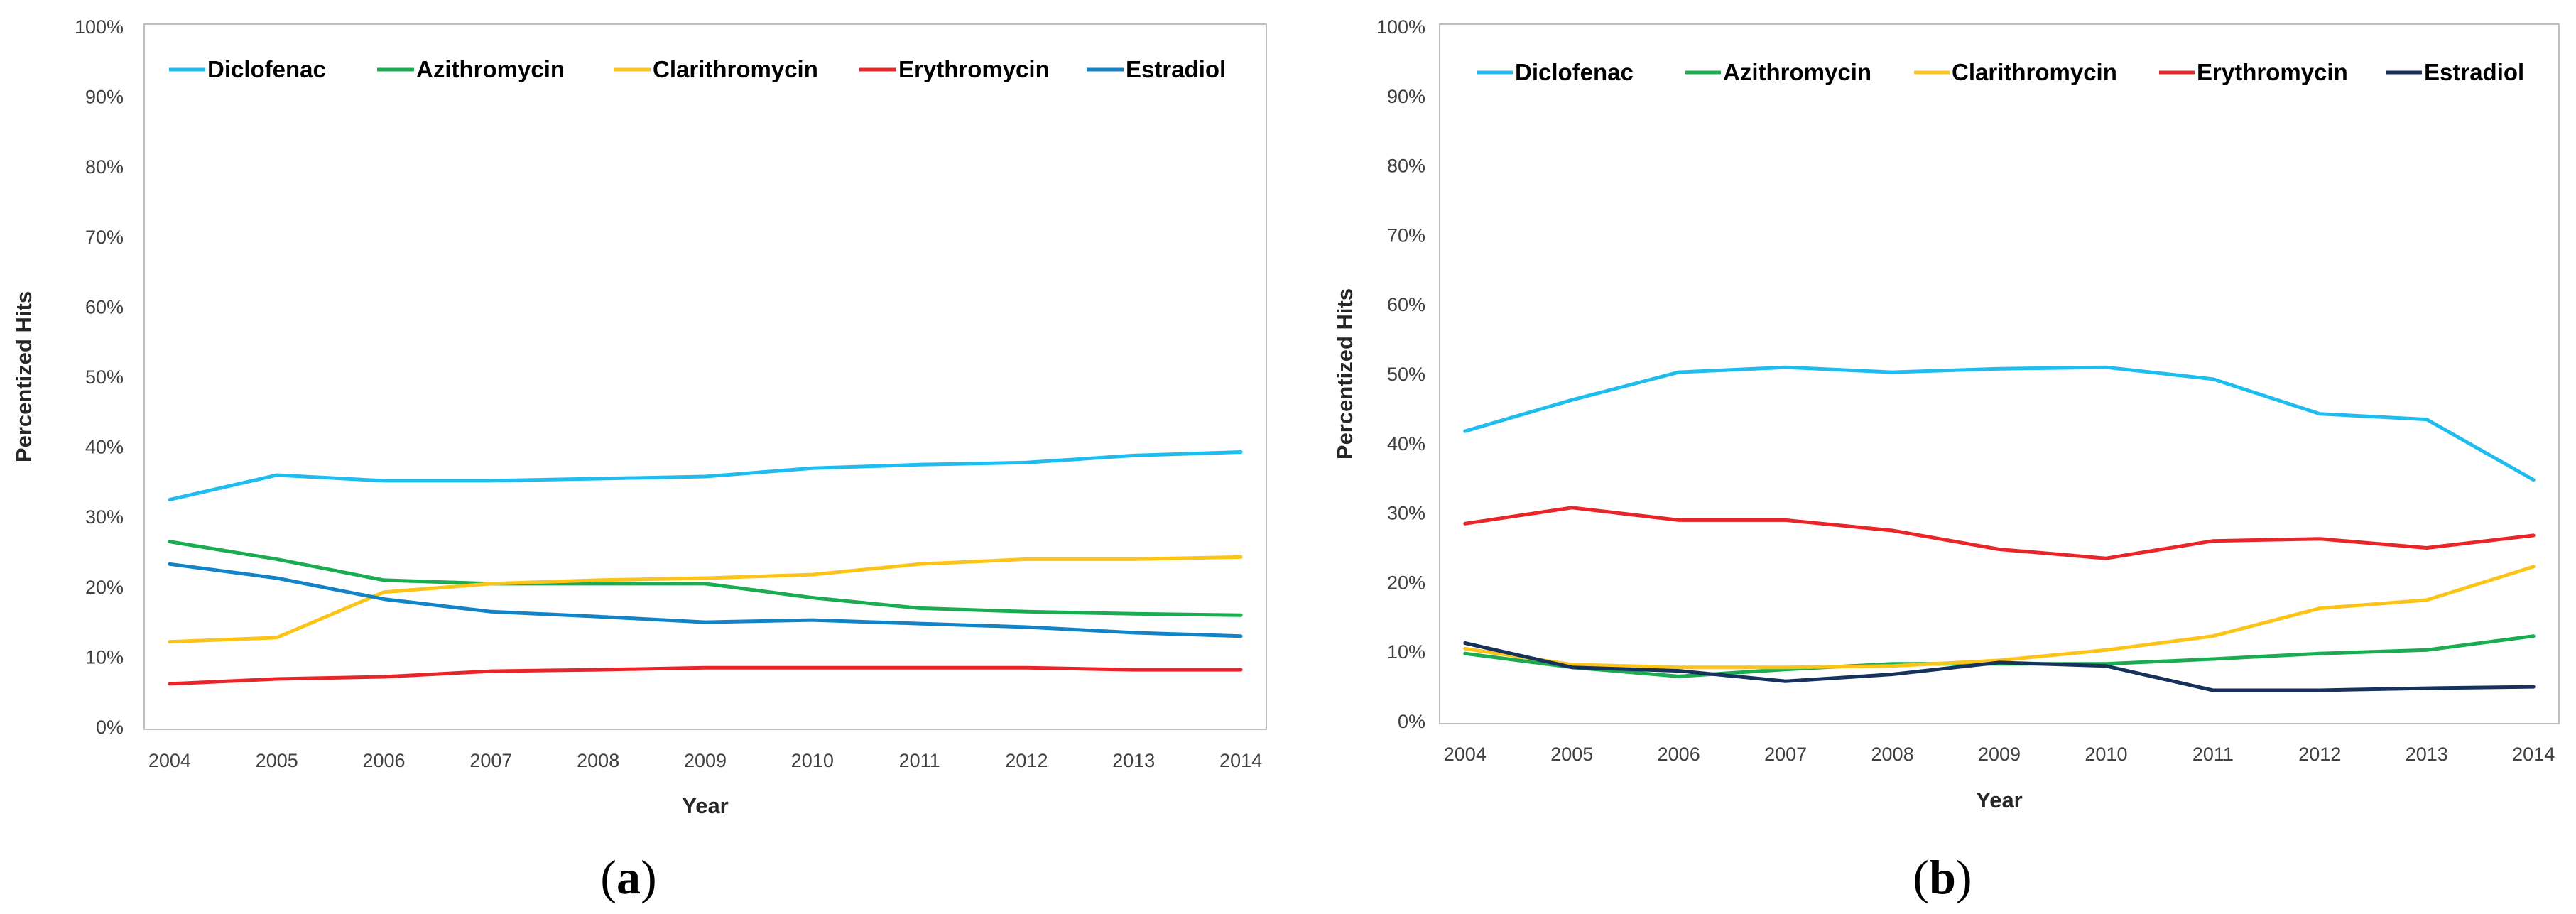 The height and width of the screenshot is (914, 2576). Describe the element at coordinates (1943, 877) in the screenshot. I see `panel-label: (b)` at that location.